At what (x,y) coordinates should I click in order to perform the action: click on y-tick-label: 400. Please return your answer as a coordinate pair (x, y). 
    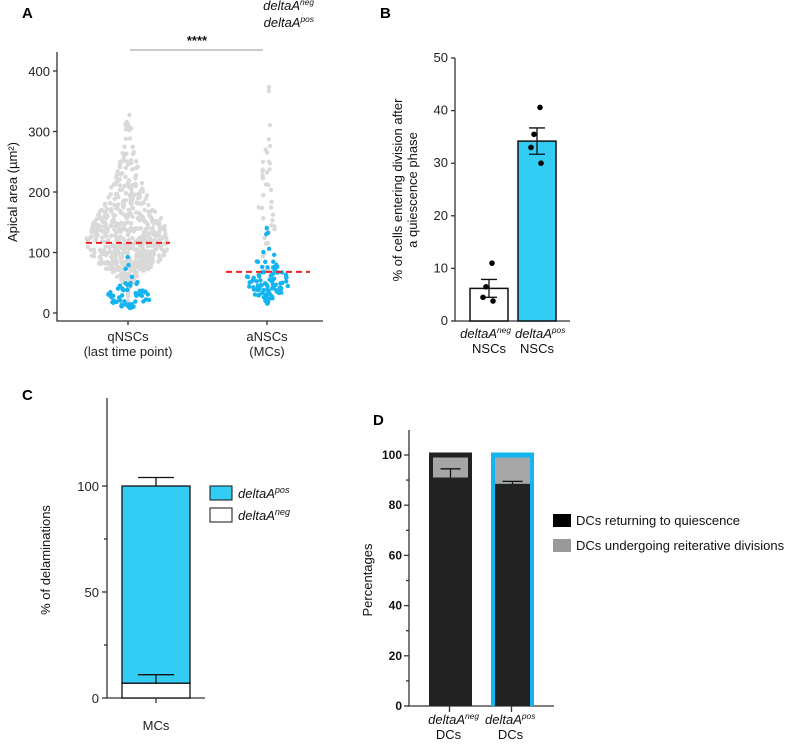
    Looking at the image, I should click on (39, 71).